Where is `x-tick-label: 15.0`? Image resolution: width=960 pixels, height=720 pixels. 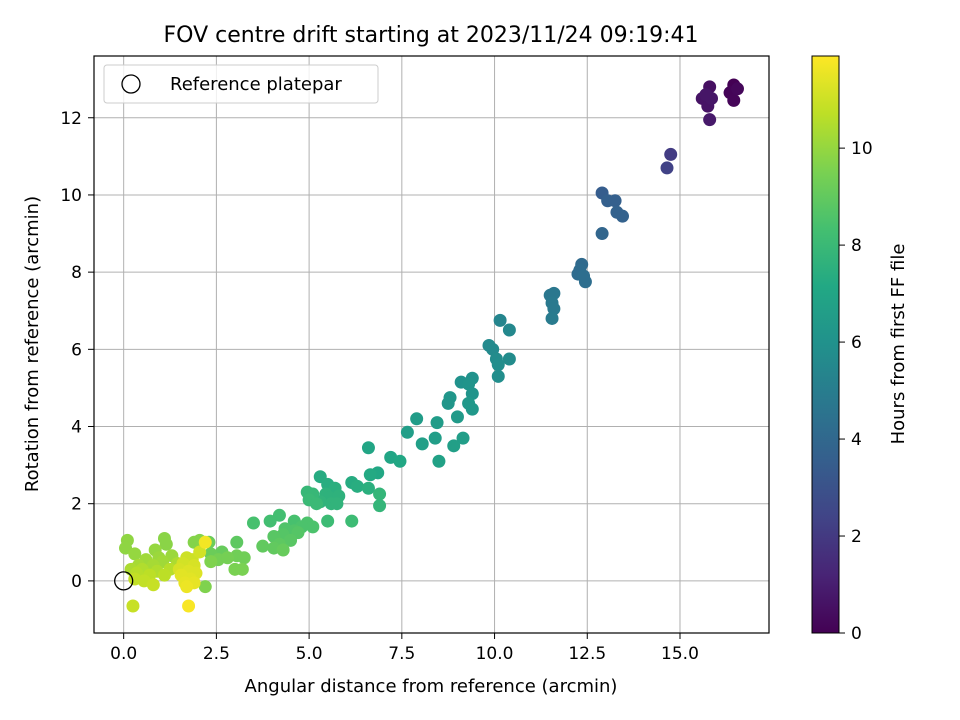 x-tick-label: 15.0 is located at coordinates (680, 654).